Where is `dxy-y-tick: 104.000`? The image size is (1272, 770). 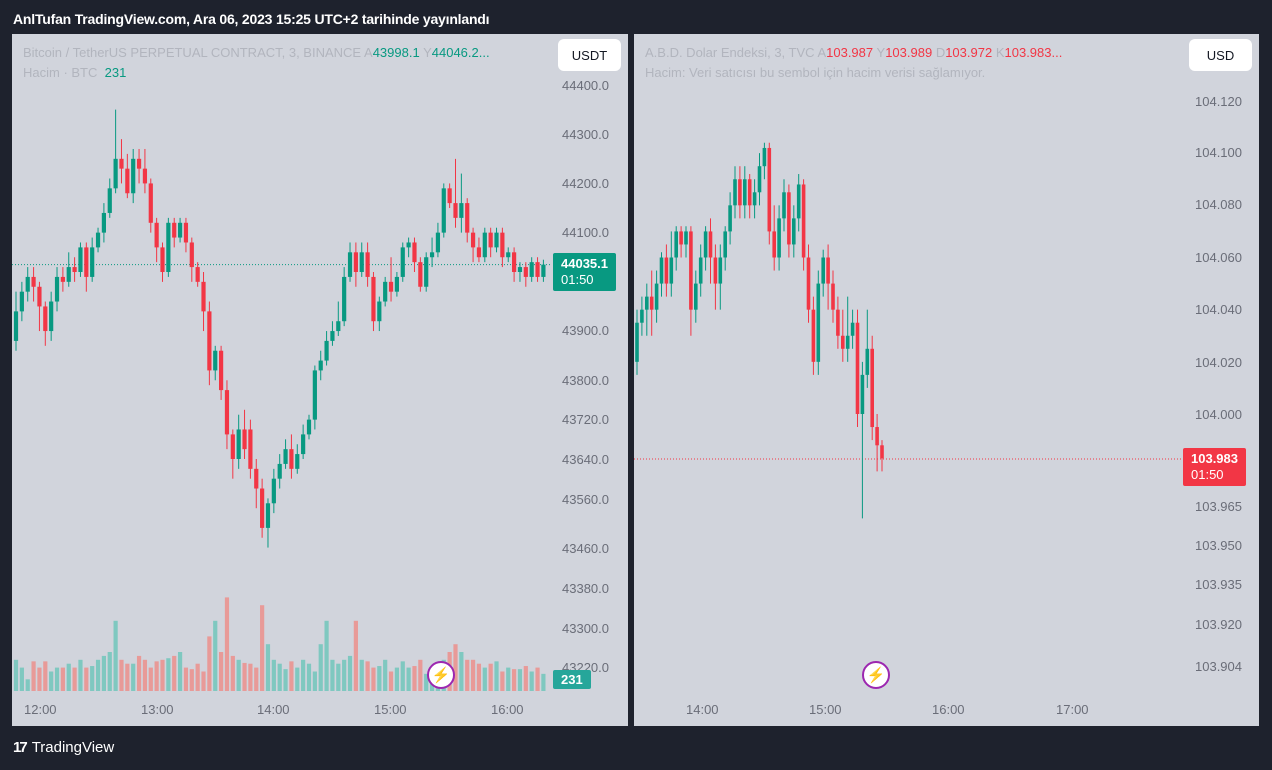
dxy-y-tick: 104.000 is located at coordinates (1218, 414).